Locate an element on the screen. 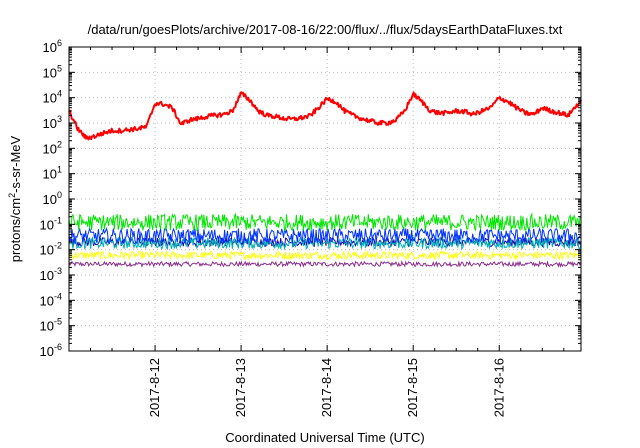 The image size is (640, 448). y-tick-label: 10⁻³ is located at coordinates (51, 274).